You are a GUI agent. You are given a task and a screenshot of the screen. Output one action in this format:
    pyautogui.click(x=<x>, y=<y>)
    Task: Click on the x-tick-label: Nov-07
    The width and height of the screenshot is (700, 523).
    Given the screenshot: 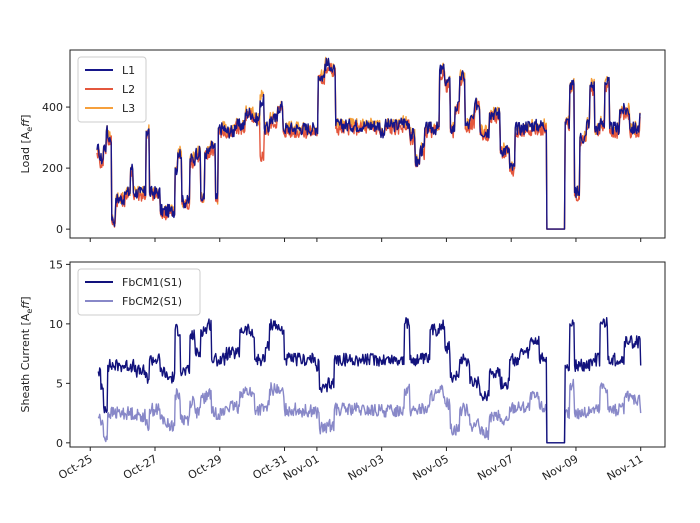 What is the action you would take?
    pyautogui.click(x=495, y=467)
    